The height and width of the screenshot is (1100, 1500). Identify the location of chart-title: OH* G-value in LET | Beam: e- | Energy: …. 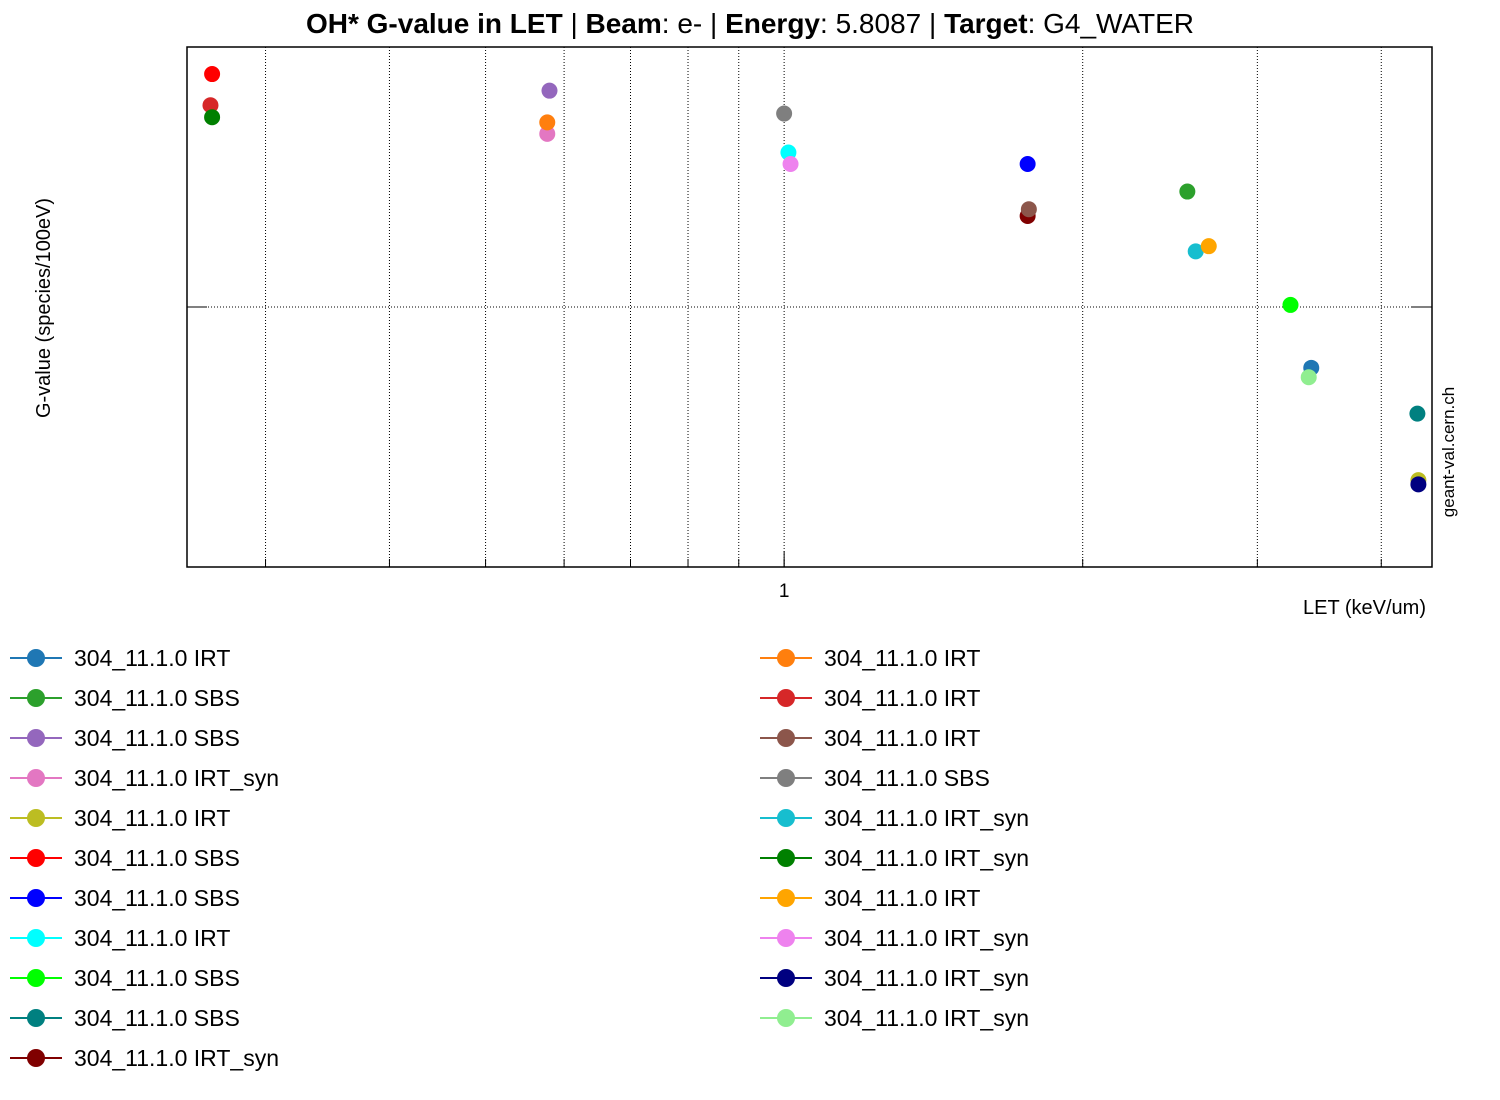
(750, 24).